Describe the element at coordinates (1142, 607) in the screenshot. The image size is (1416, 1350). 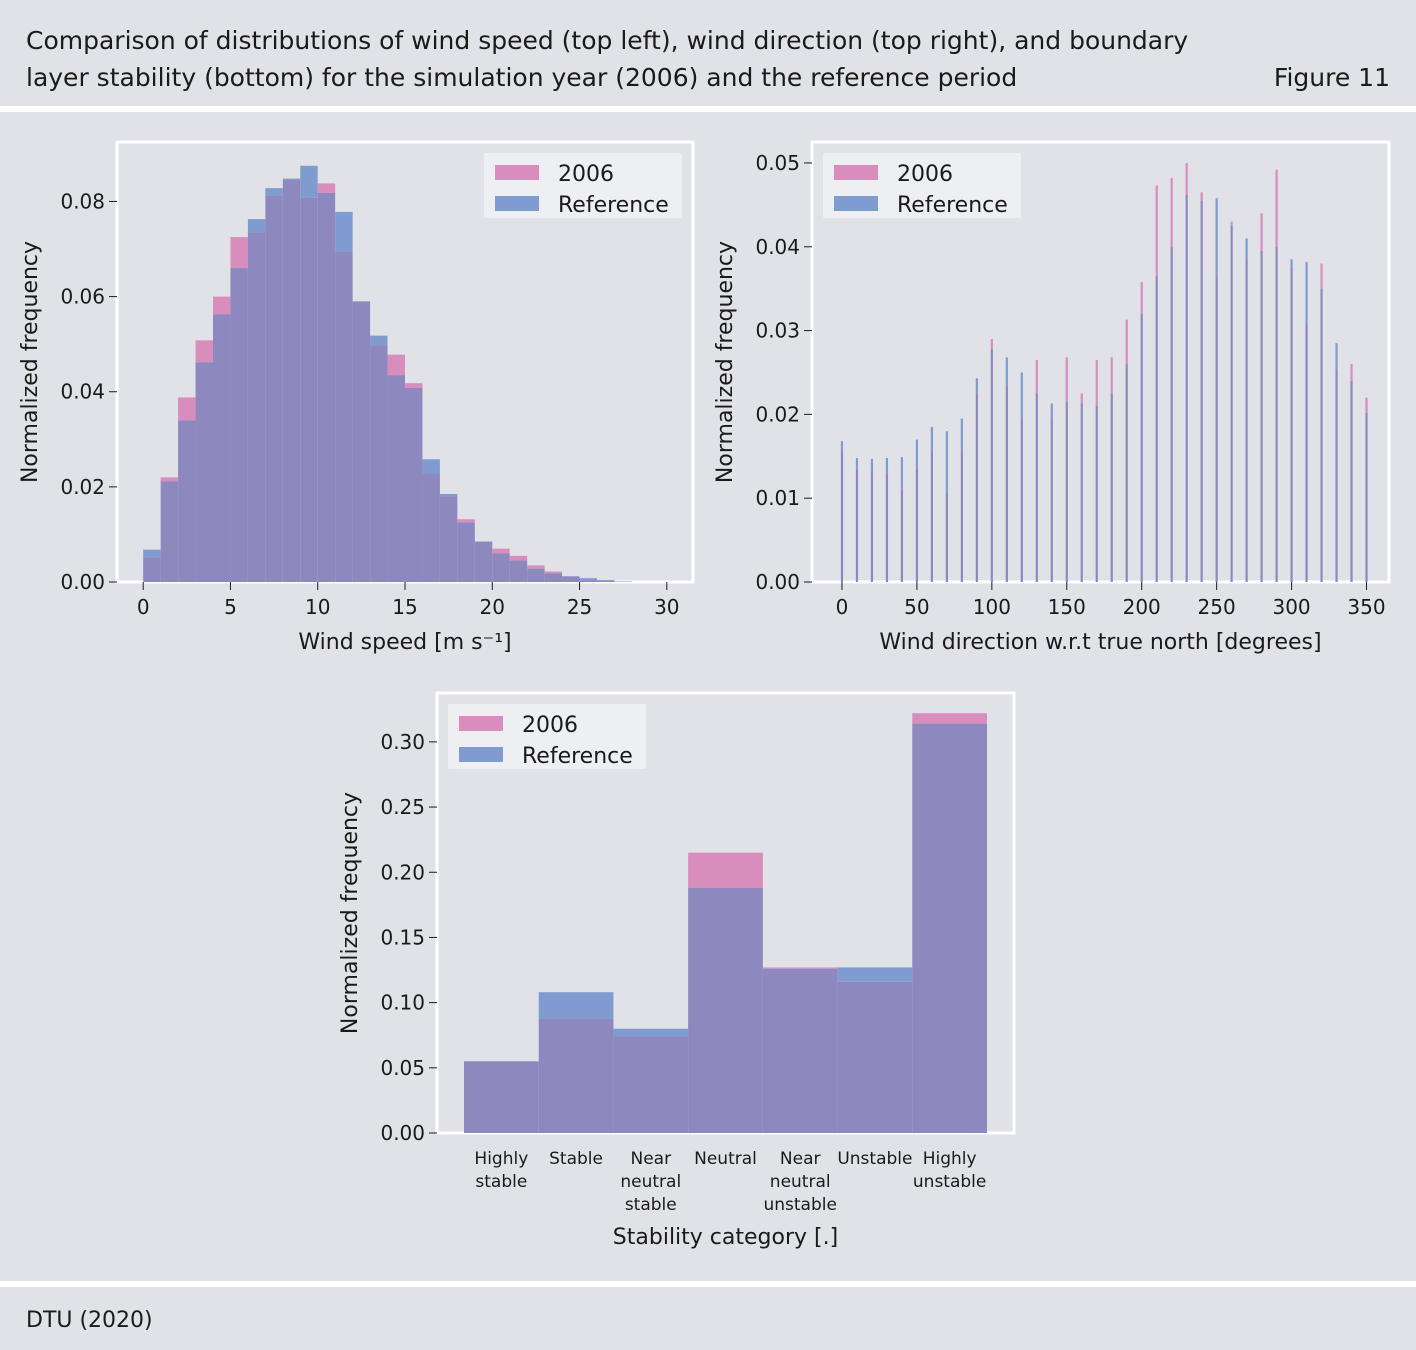
I see `wind-direction-chart-xtick-label: 200` at that location.